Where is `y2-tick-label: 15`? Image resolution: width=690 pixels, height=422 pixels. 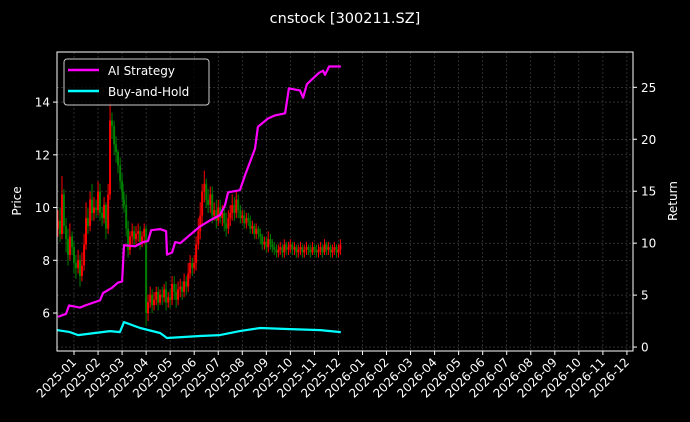 y2-tick-label: 15 is located at coordinates (648, 192).